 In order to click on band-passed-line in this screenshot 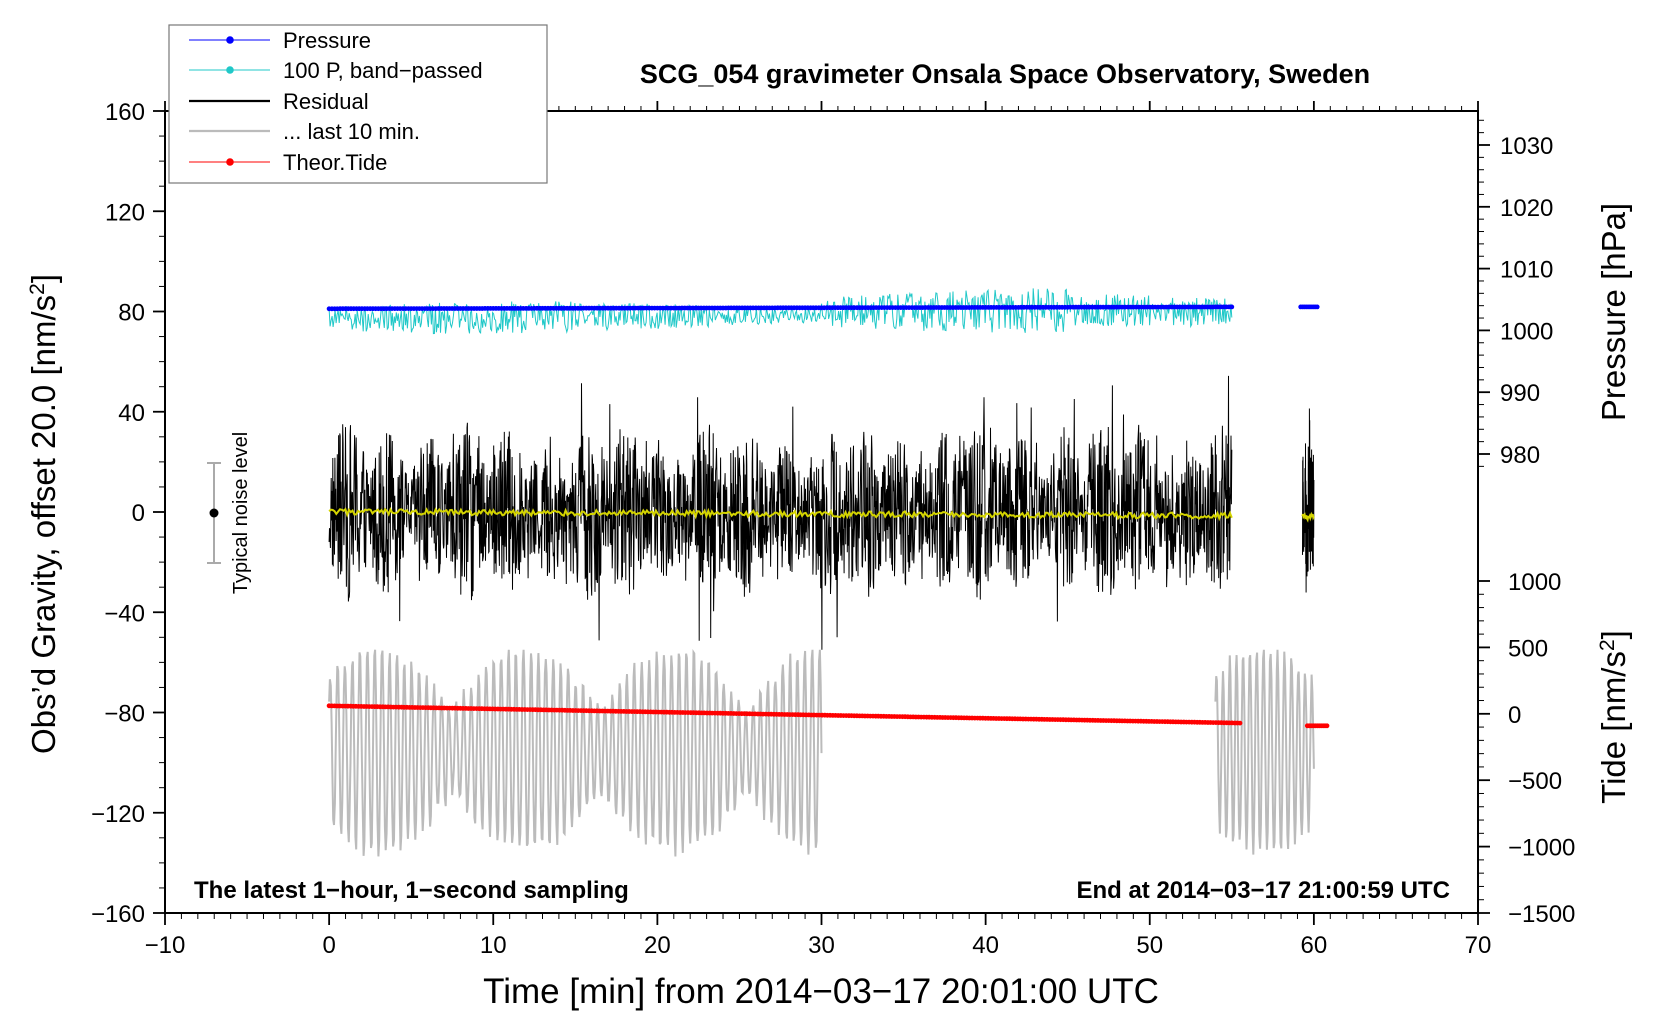, I will do `click(780, 311)`.